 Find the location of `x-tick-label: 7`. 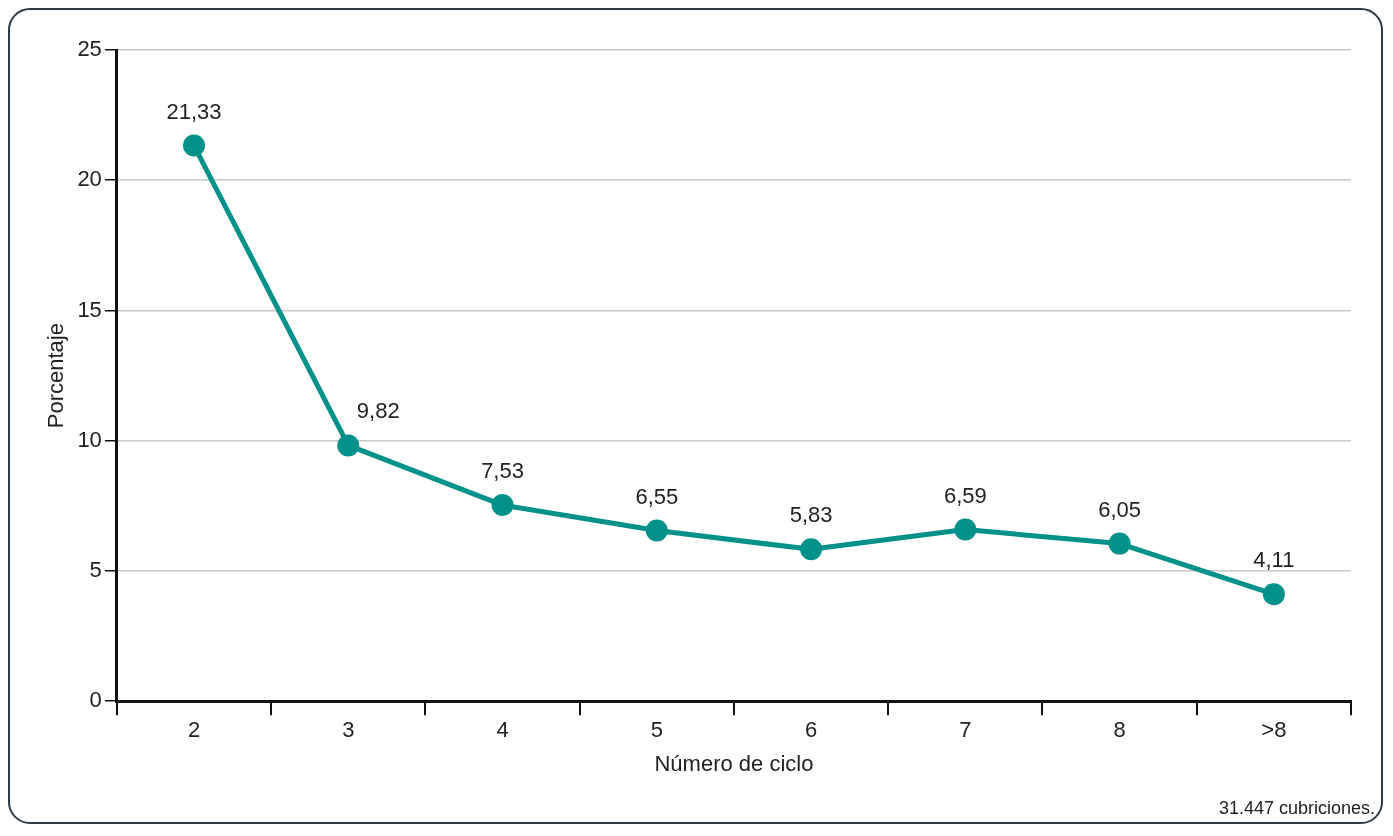

x-tick-label: 7 is located at coordinates (965, 730).